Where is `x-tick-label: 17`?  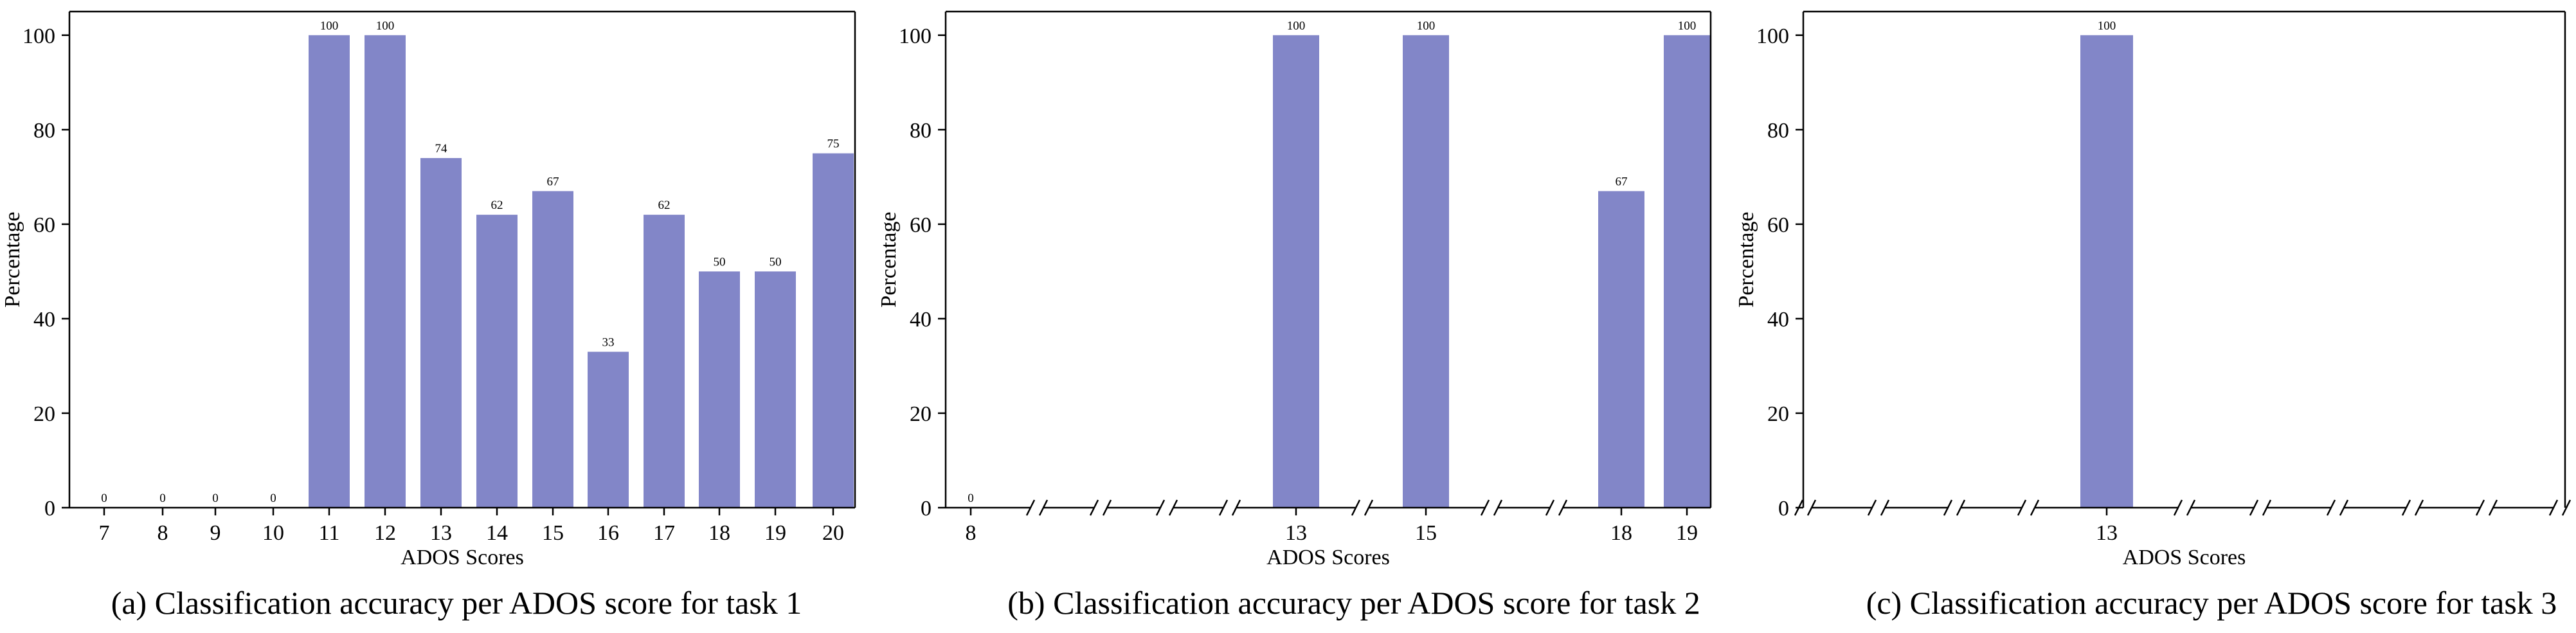 x-tick-label: 17 is located at coordinates (664, 533).